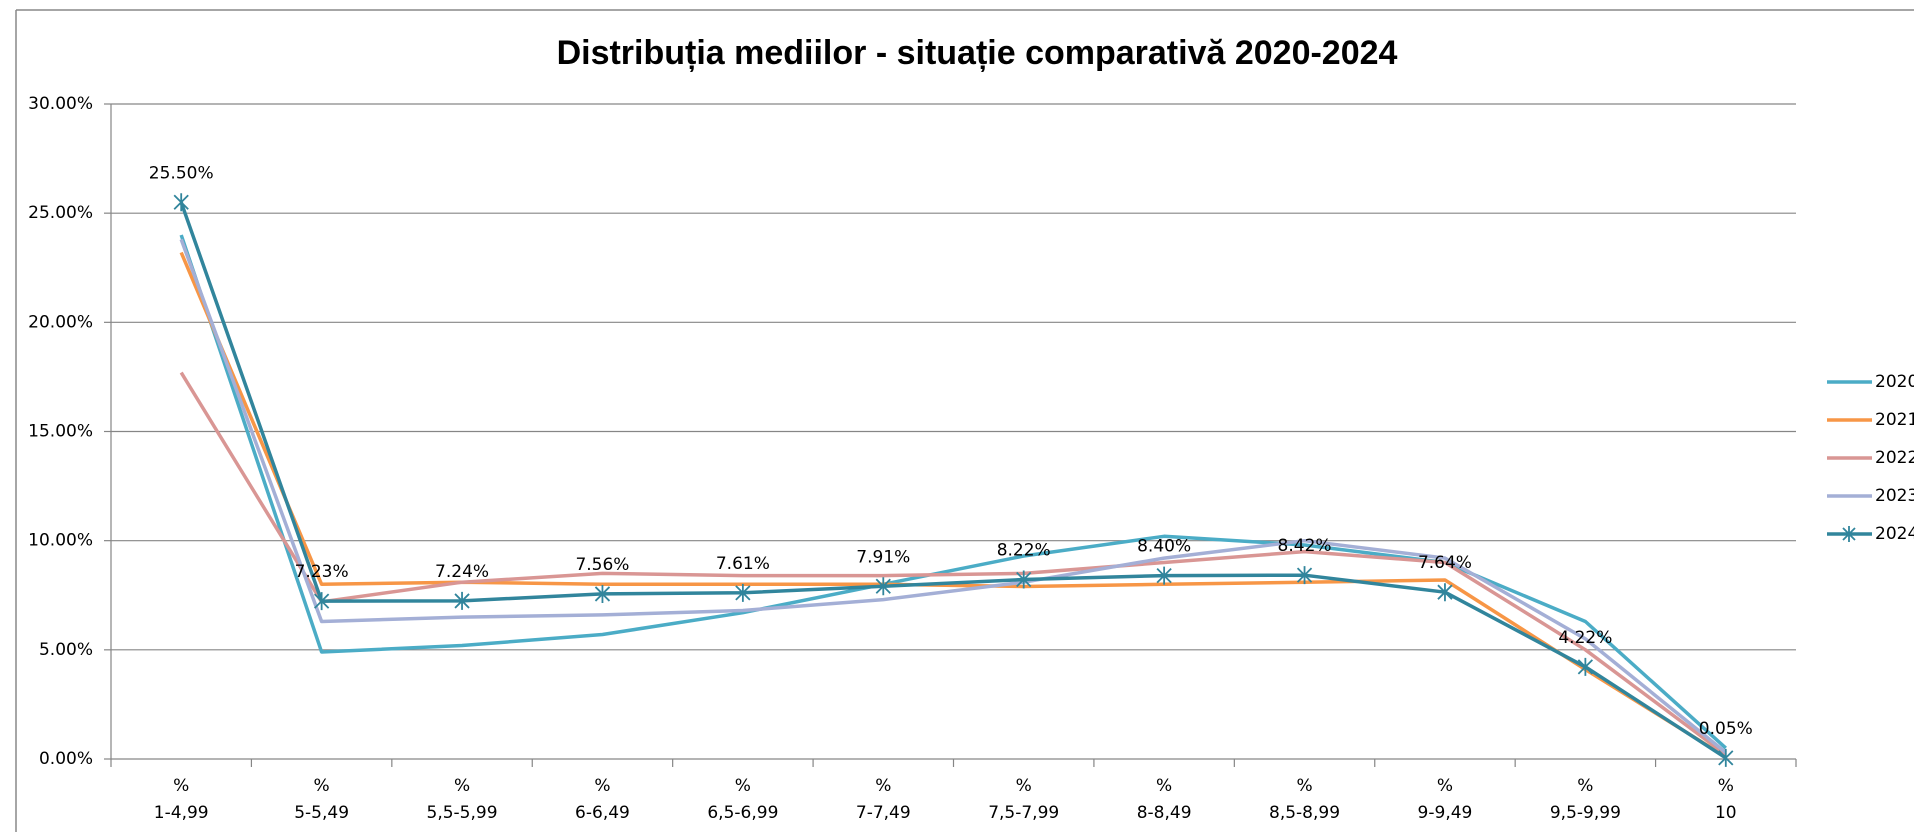 This screenshot has height=832, width=1914. Describe the element at coordinates (60, 104) in the screenshot. I see `y-tick-label: 30.00%` at that location.